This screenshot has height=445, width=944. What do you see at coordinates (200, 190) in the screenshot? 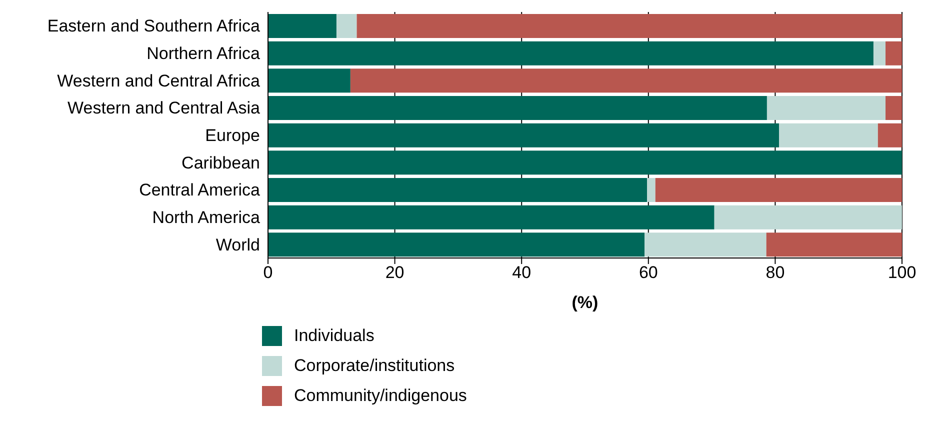
I see `y-tick-label: Central America` at bounding box center [200, 190].